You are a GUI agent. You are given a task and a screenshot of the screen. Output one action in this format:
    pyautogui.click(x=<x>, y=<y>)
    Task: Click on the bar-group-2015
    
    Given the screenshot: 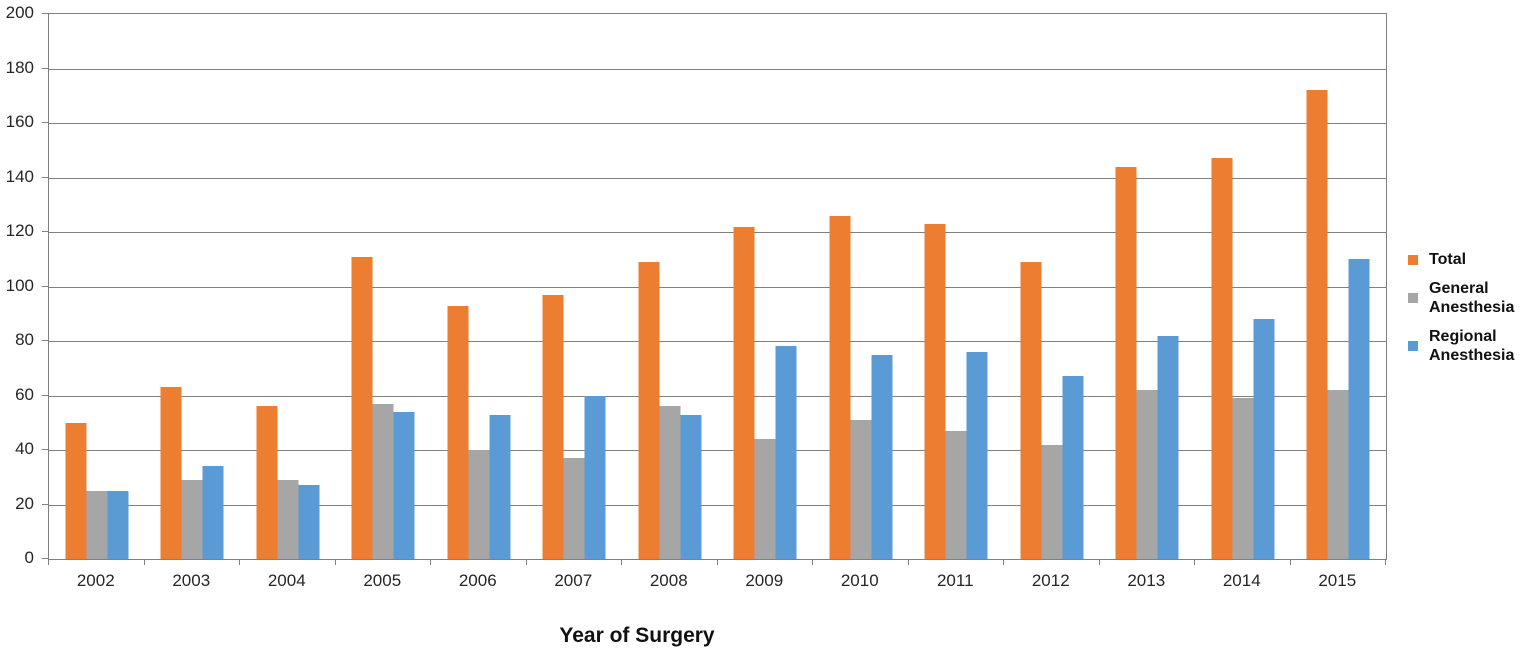 What is the action you would take?
    pyautogui.click(x=1339, y=286)
    